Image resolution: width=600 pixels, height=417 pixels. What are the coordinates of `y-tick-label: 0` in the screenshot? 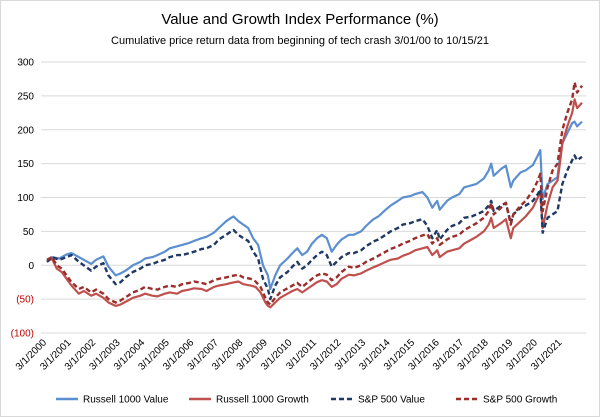 It's located at (31, 266).